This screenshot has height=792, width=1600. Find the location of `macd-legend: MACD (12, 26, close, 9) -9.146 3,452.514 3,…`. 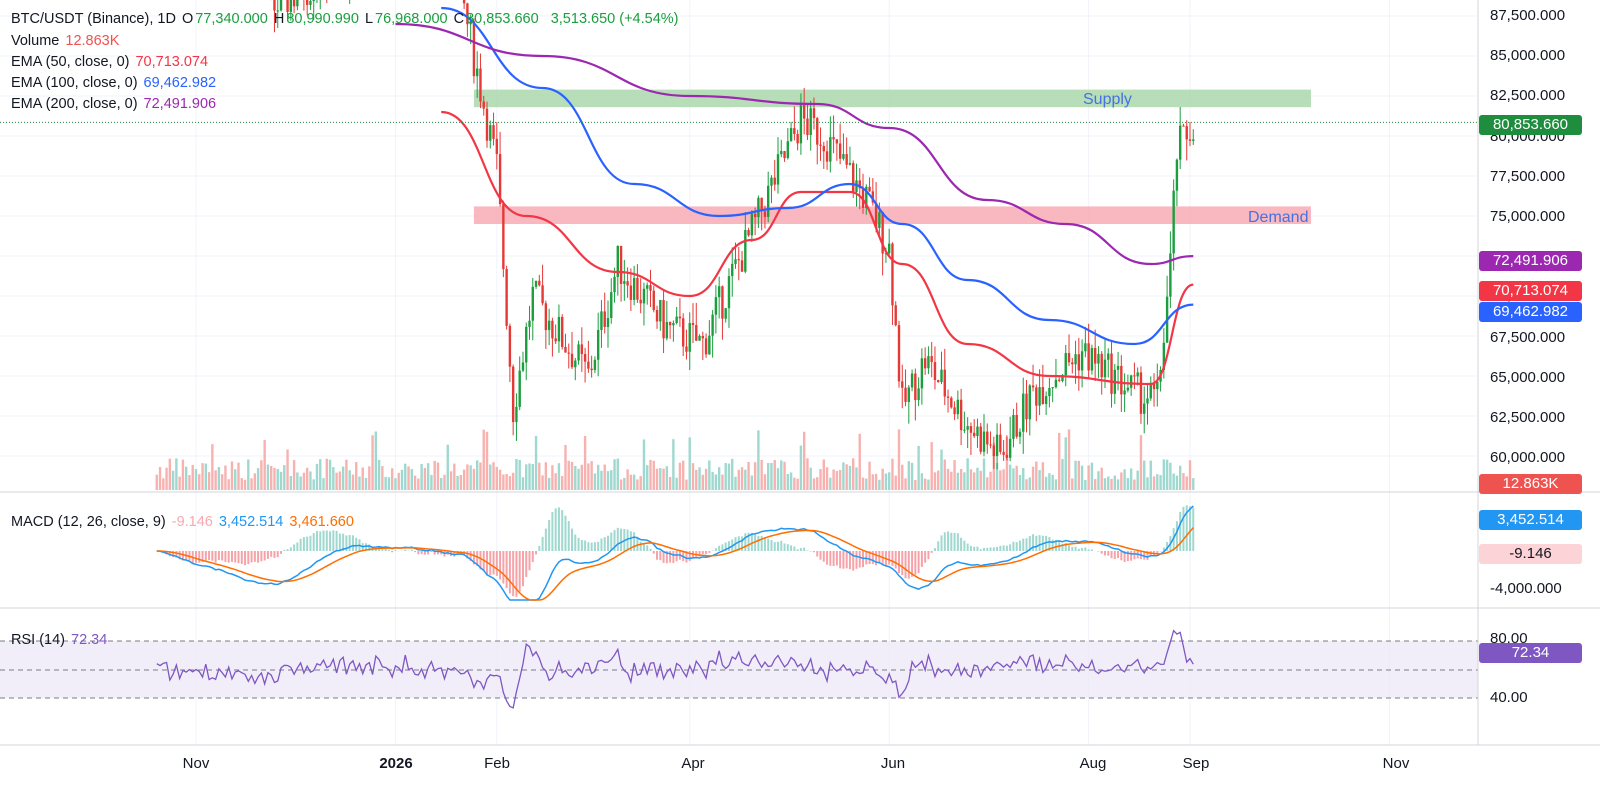

macd-legend: MACD (12, 26, close, 9) -9.146 3,452.514 3,… is located at coordinates (182, 522).